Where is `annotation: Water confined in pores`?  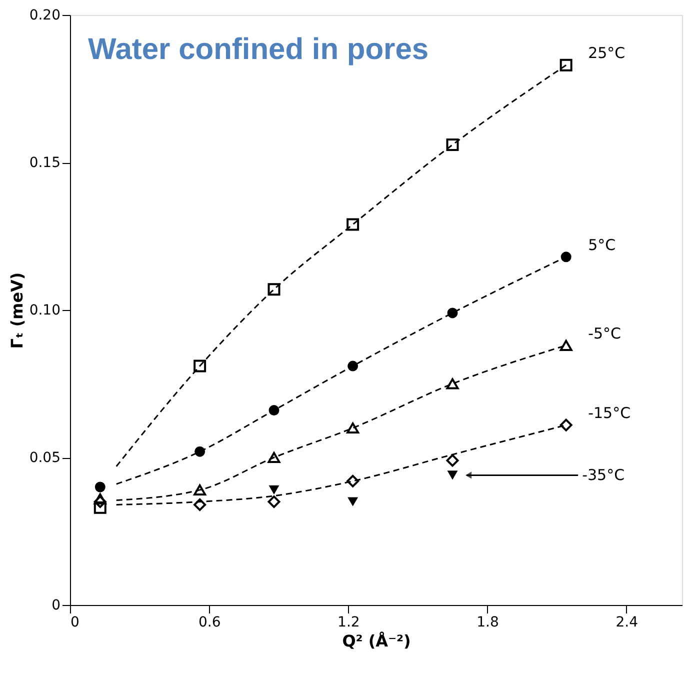
annotation: Water confined in pores is located at coordinates (258, 49).